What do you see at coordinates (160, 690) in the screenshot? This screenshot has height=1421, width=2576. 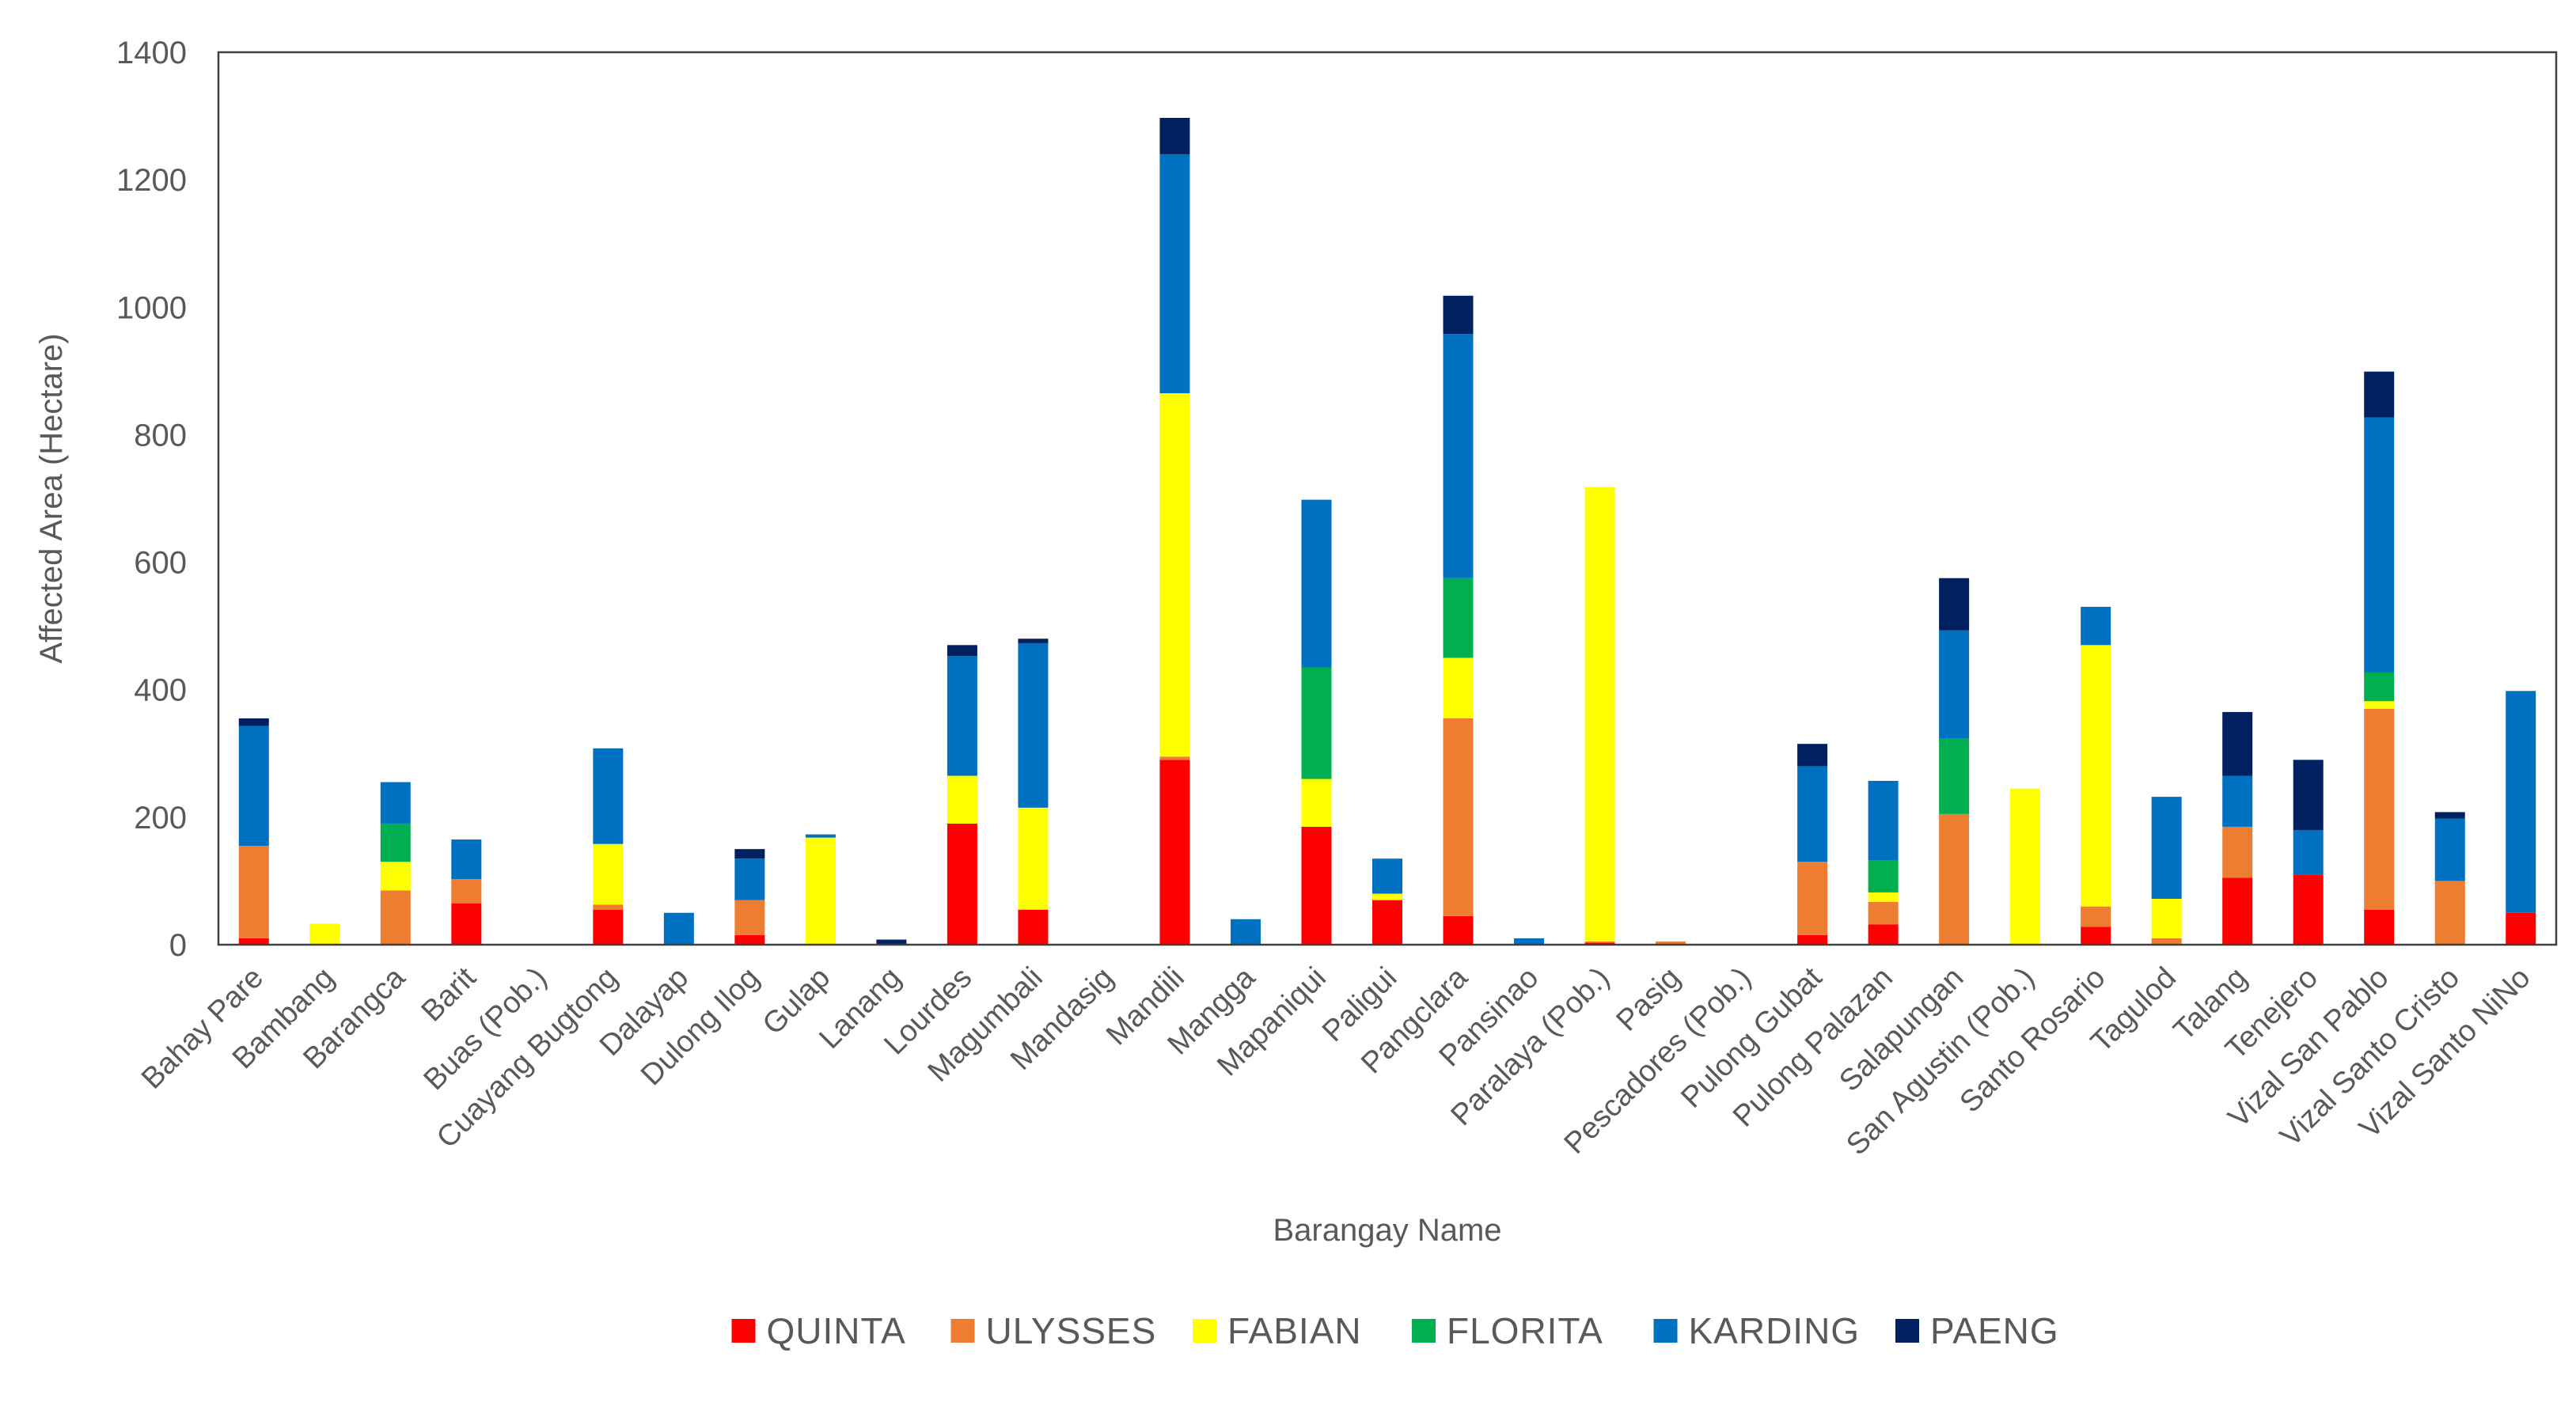 I see `y-tick-label: 400` at bounding box center [160, 690].